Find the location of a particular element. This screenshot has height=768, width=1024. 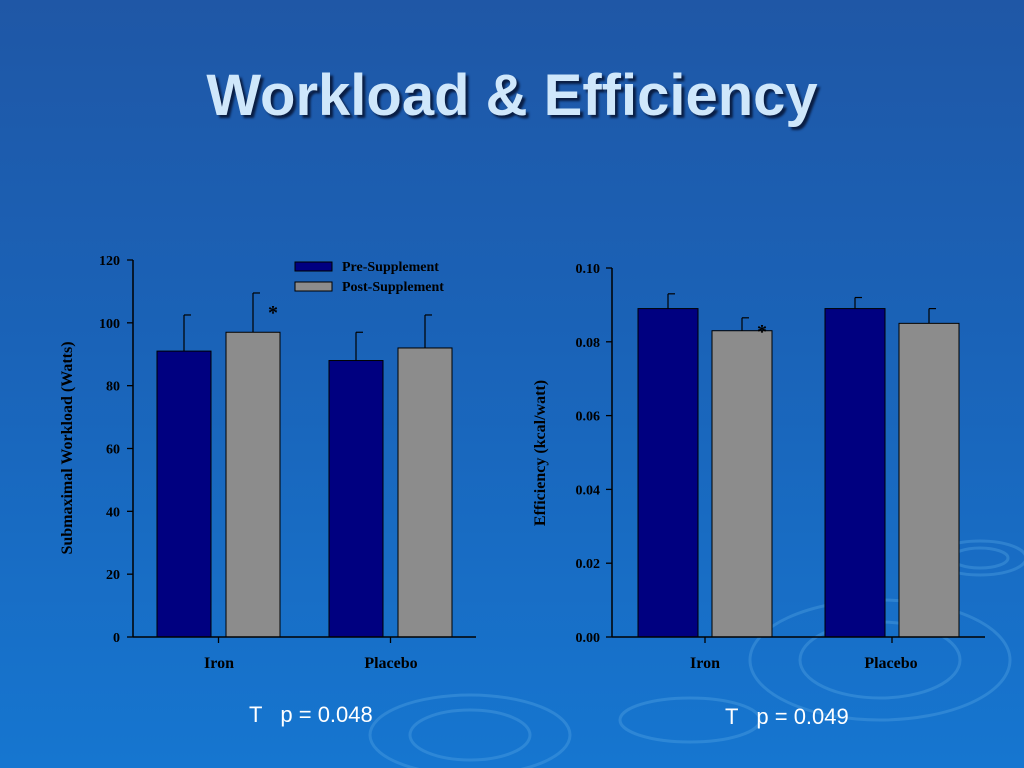

legend-swatch-post is located at coordinates (313, 286).